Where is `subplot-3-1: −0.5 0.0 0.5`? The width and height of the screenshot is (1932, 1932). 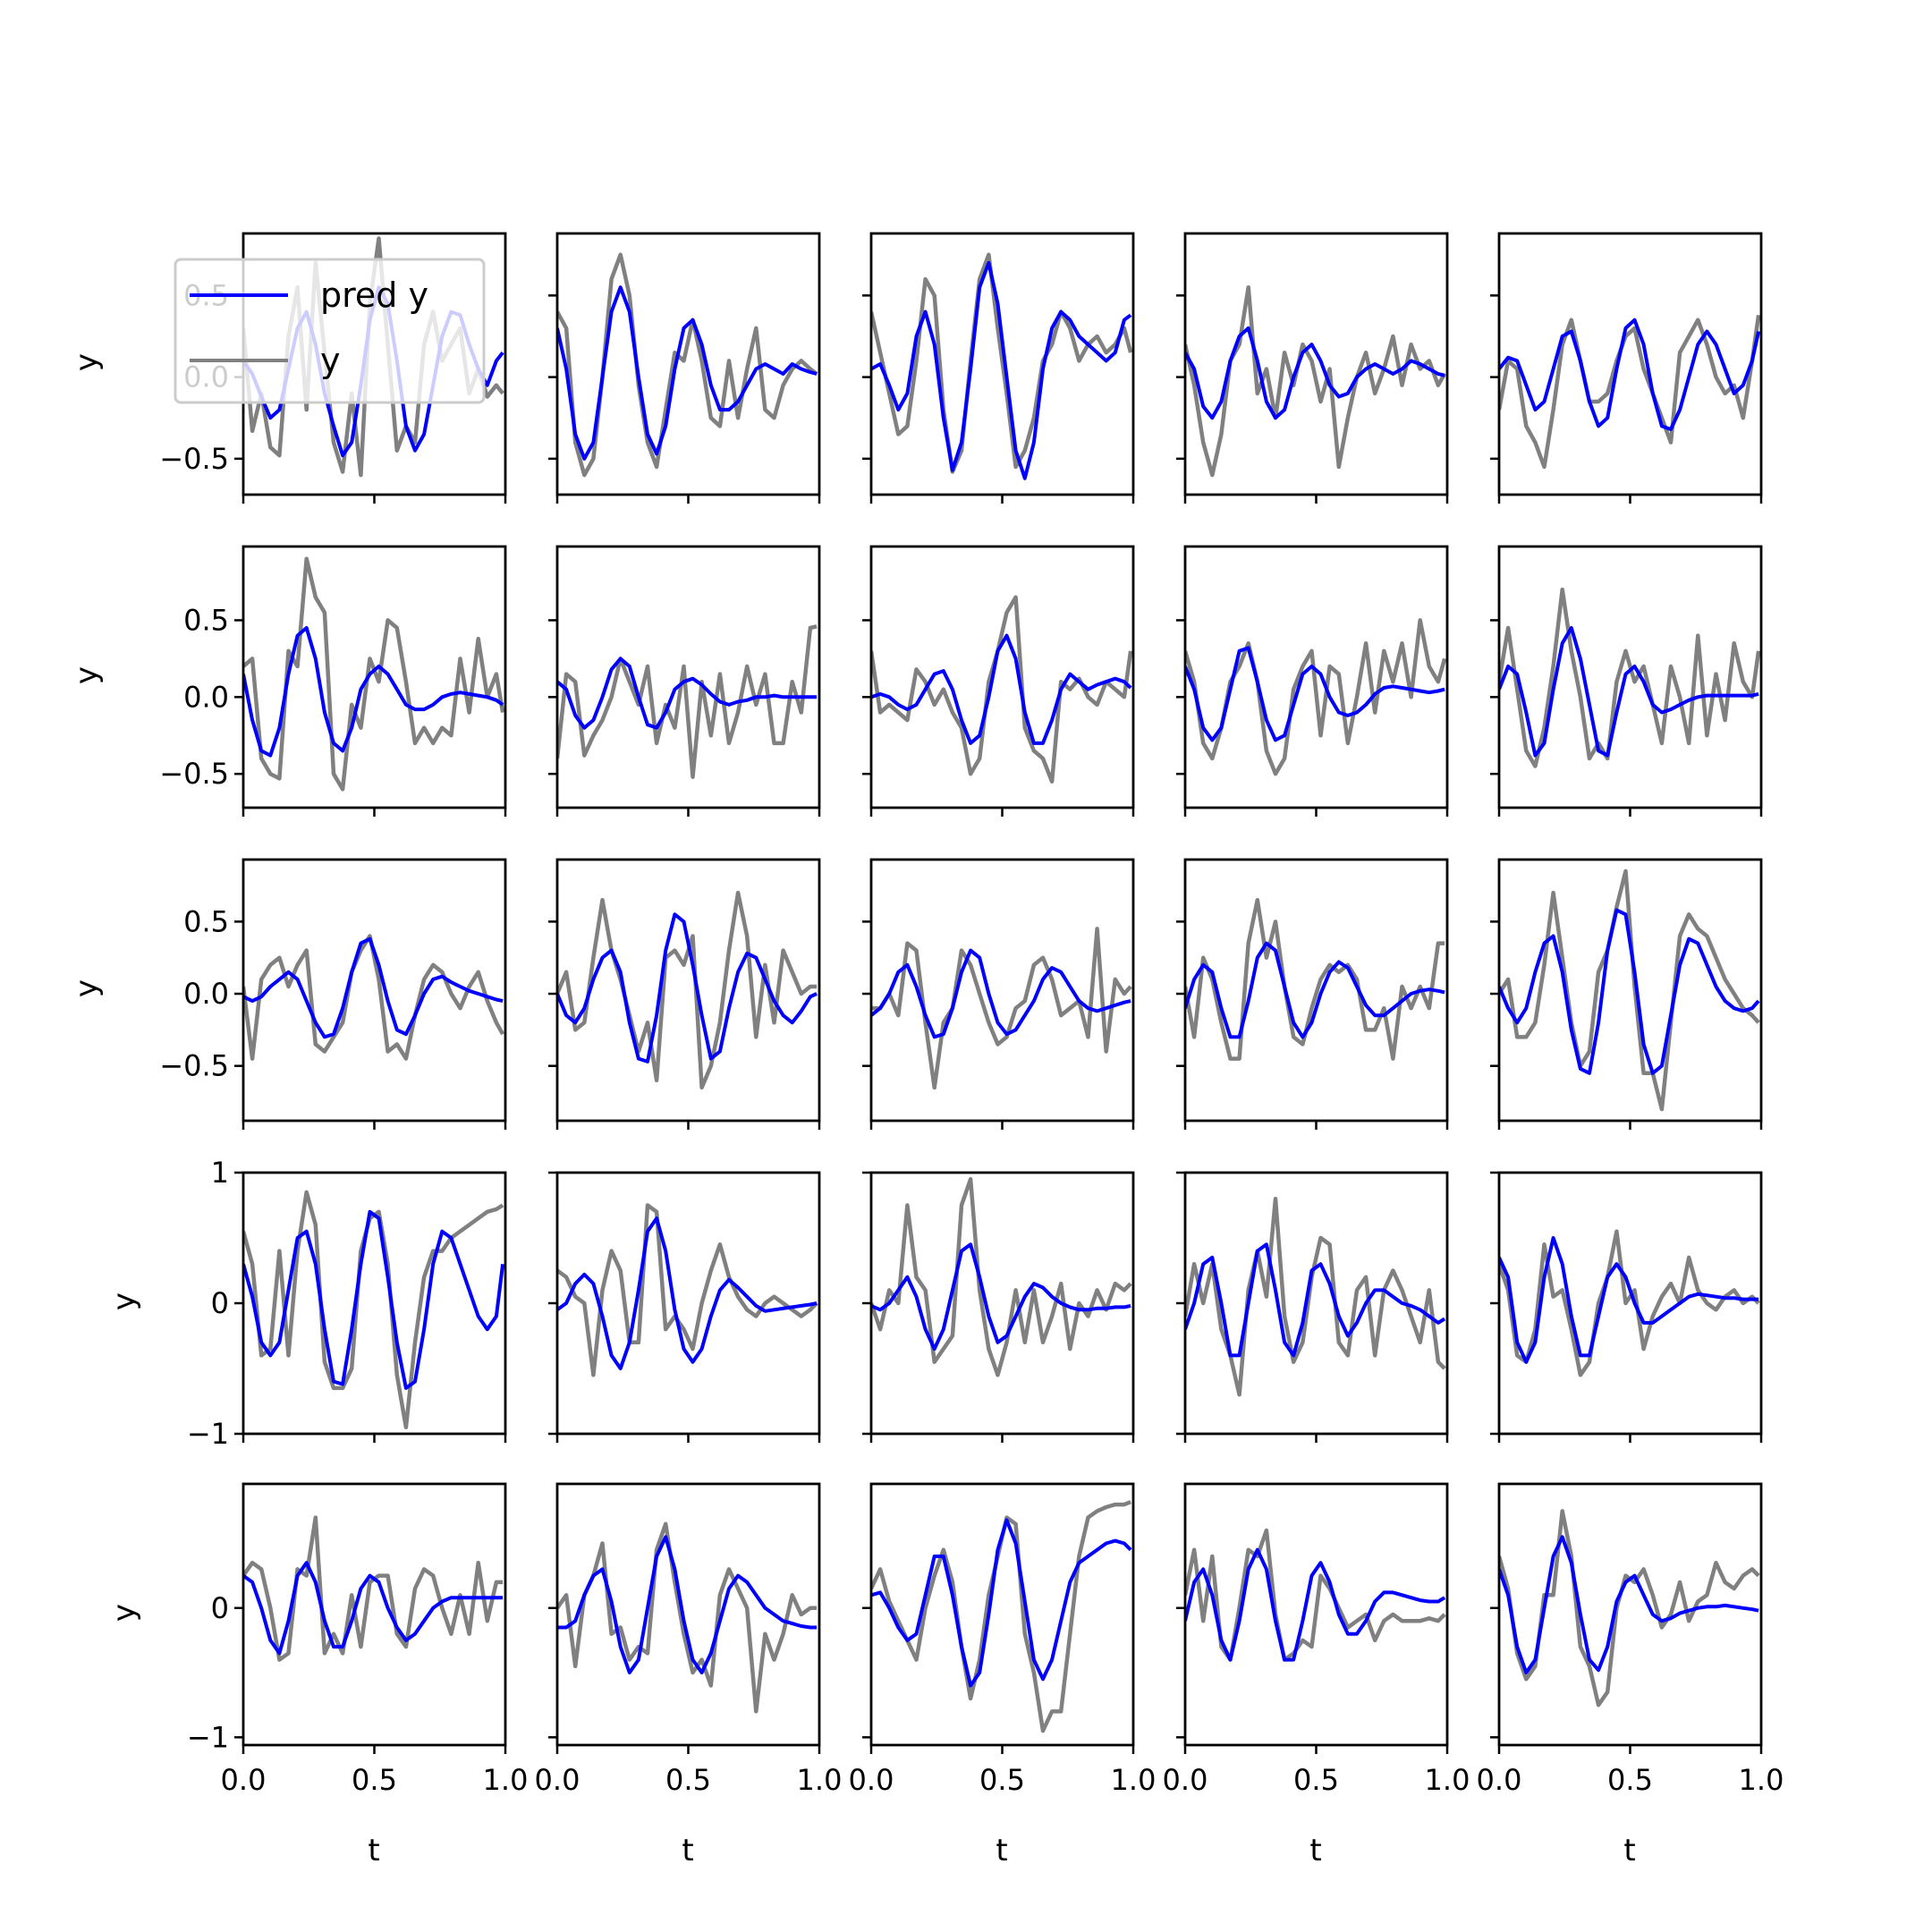 subplot-3-1: −0.5 0.0 0.5 is located at coordinates (333, 994).